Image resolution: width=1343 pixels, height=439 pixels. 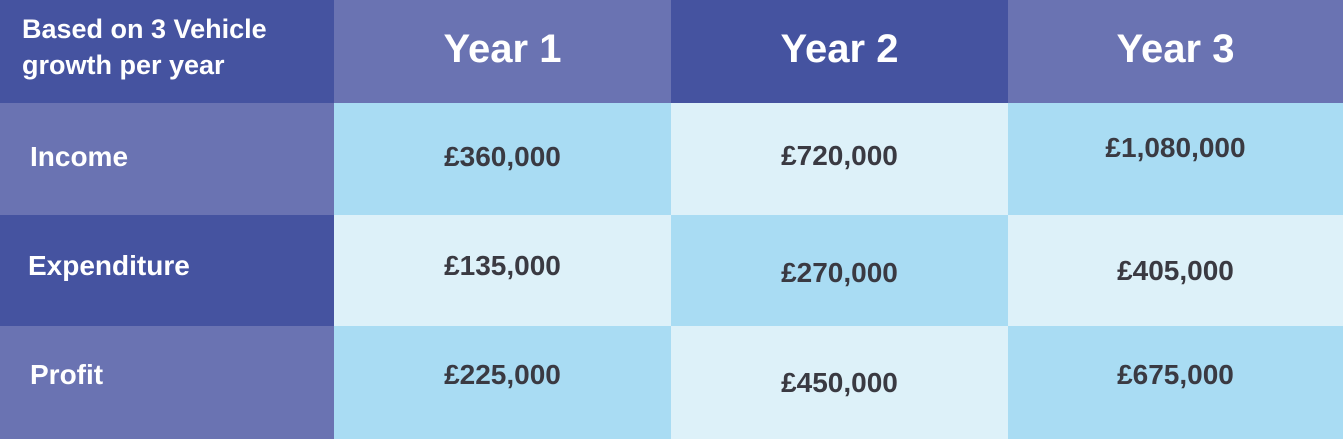 I want to click on column-header-year-1: Year 1, so click(x=502, y=51).